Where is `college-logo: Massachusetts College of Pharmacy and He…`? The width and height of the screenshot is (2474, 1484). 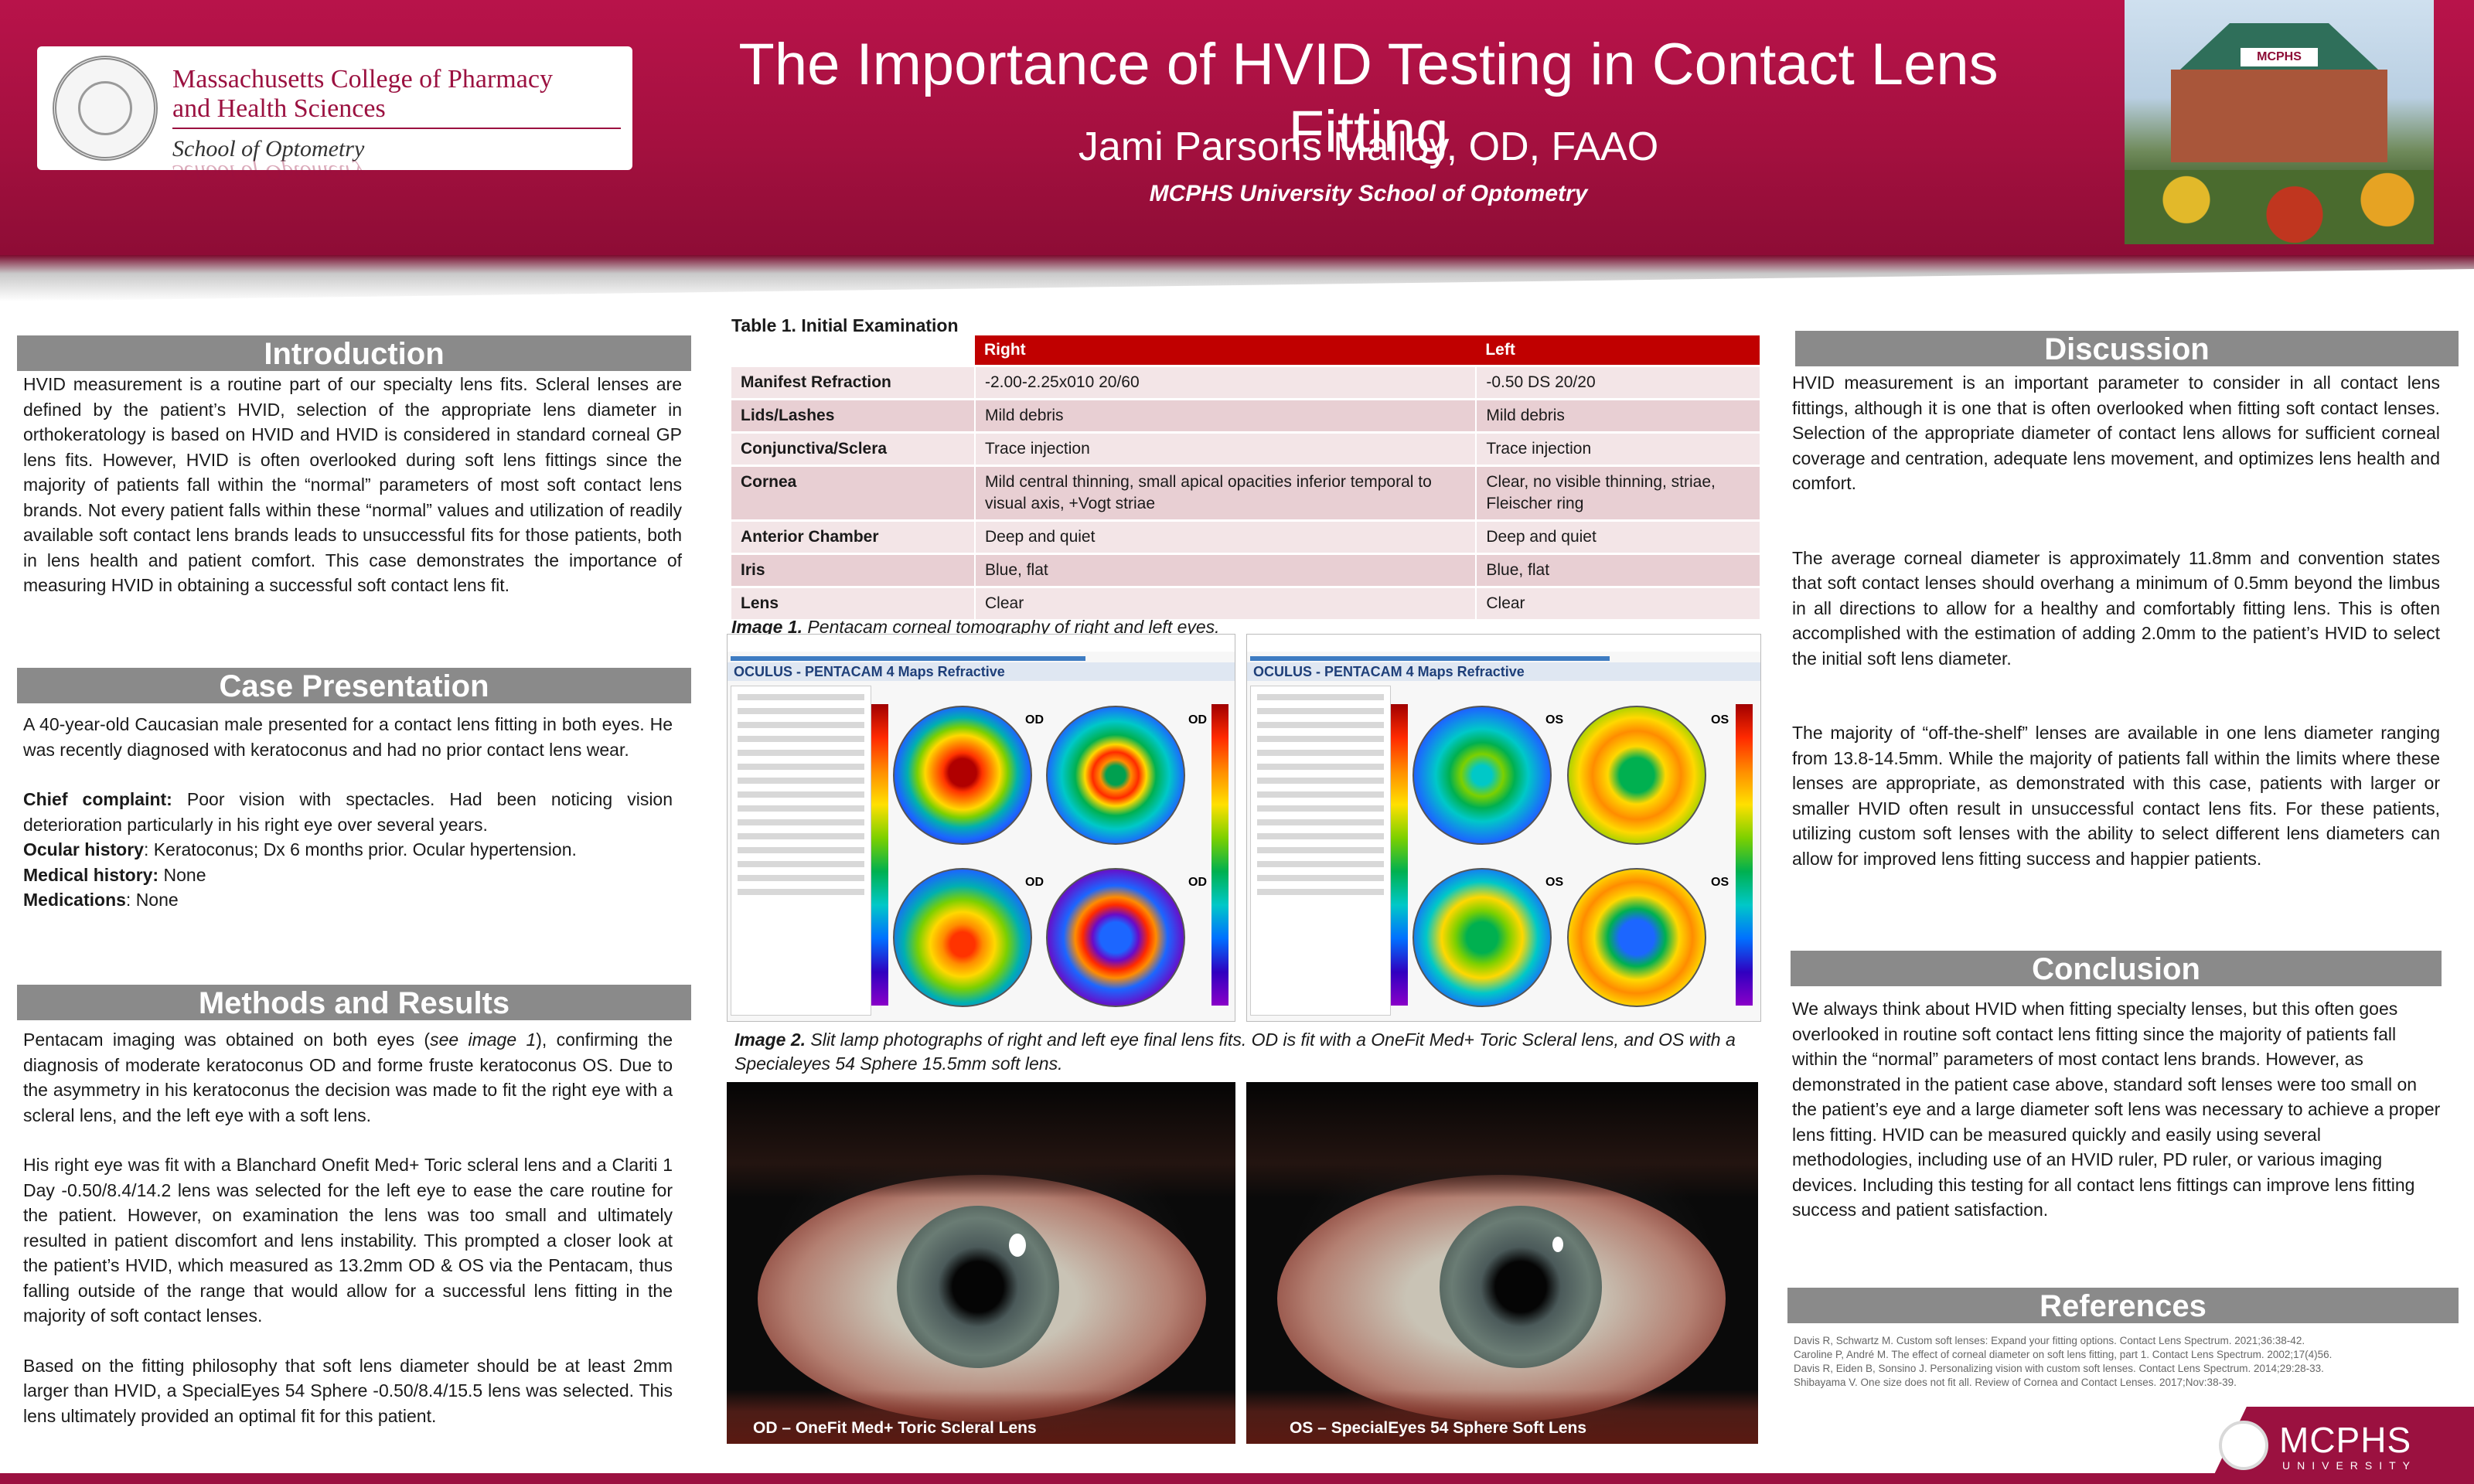
college-logo: Massachusetts College of Pharmacy and He… is located at coordinates (334, 108).